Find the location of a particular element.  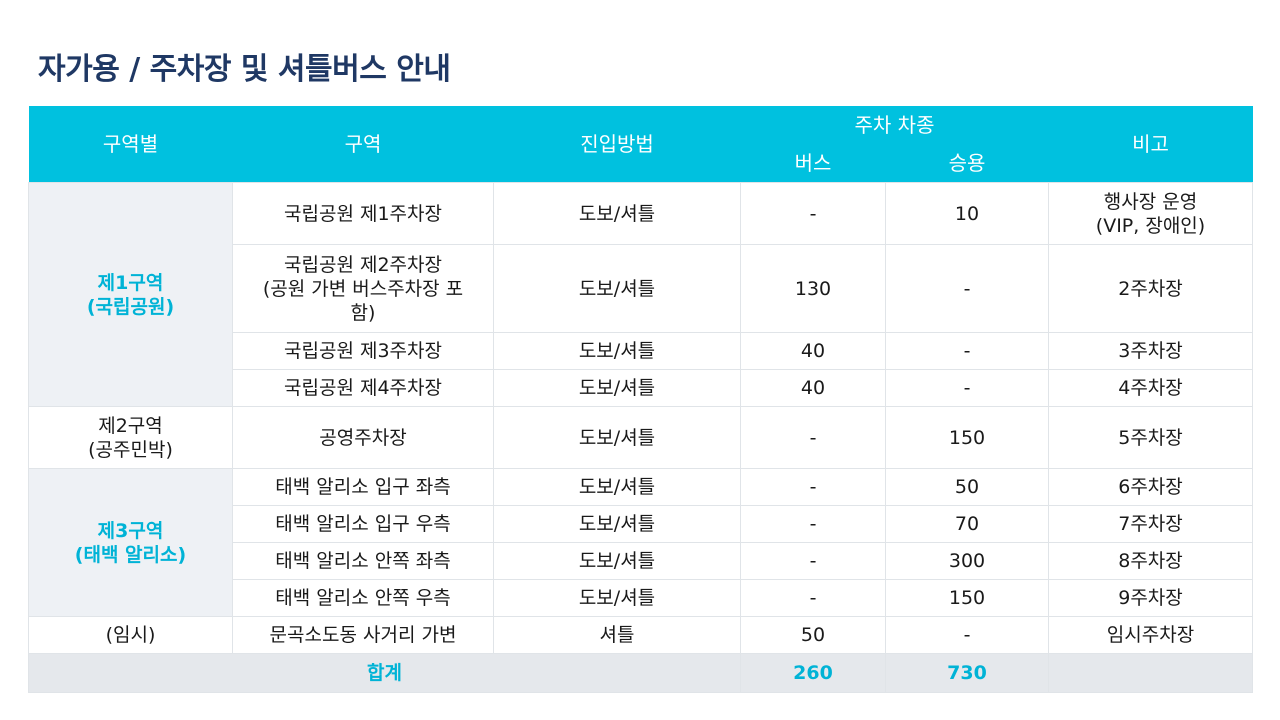

zone-group-cell: 제1구역 (국립공원) is located at coordinates (130, 294).